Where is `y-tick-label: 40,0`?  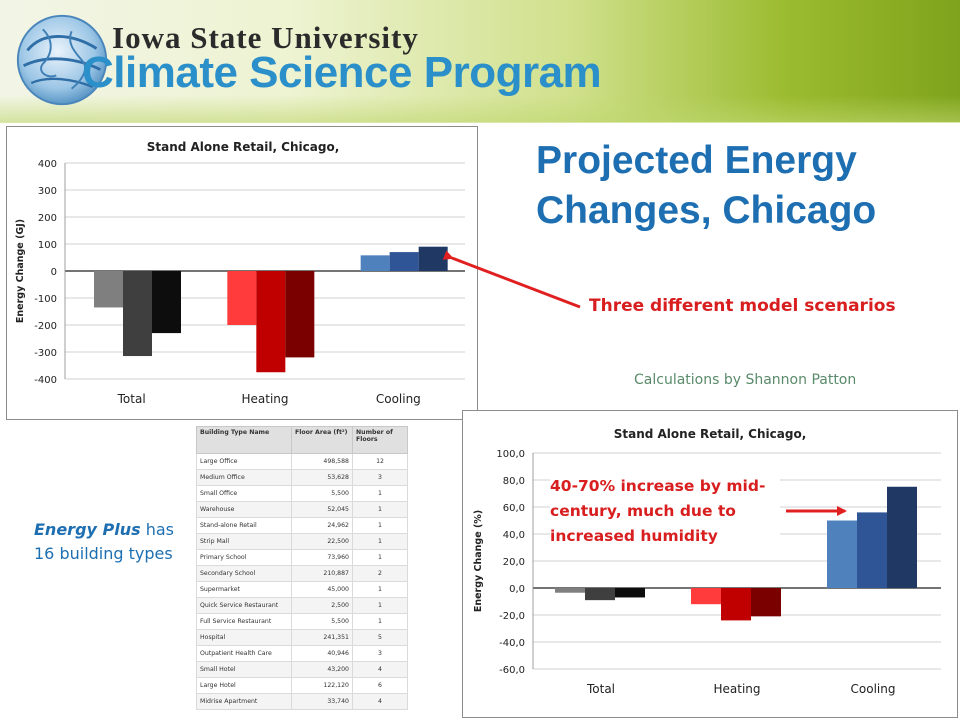 y-tick-label: 40,0 is located at coordinates (514, 535).